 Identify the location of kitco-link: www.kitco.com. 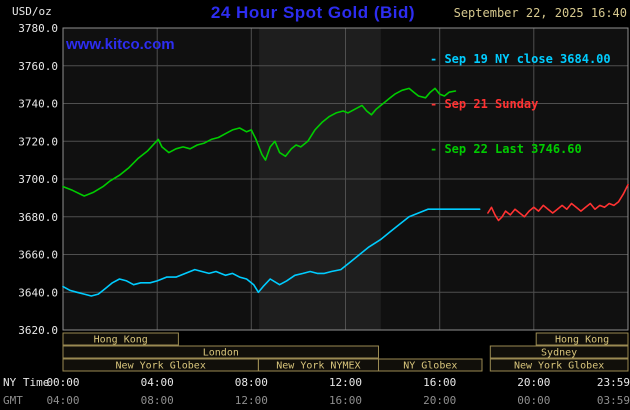
(120, 44).